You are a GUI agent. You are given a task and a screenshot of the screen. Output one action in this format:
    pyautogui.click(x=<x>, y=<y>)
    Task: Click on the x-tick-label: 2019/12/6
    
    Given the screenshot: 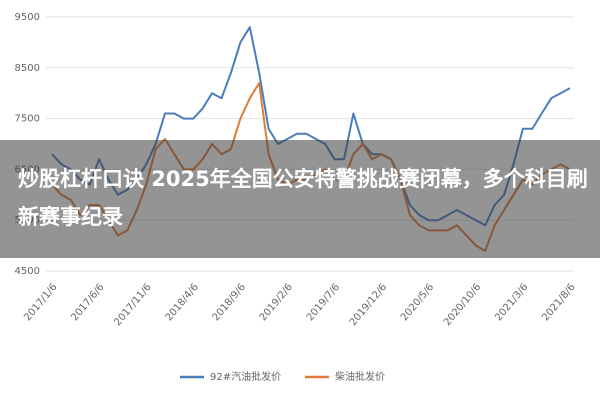 What is the action you would take?
    pyautogui.click(x=368, y=305)
    